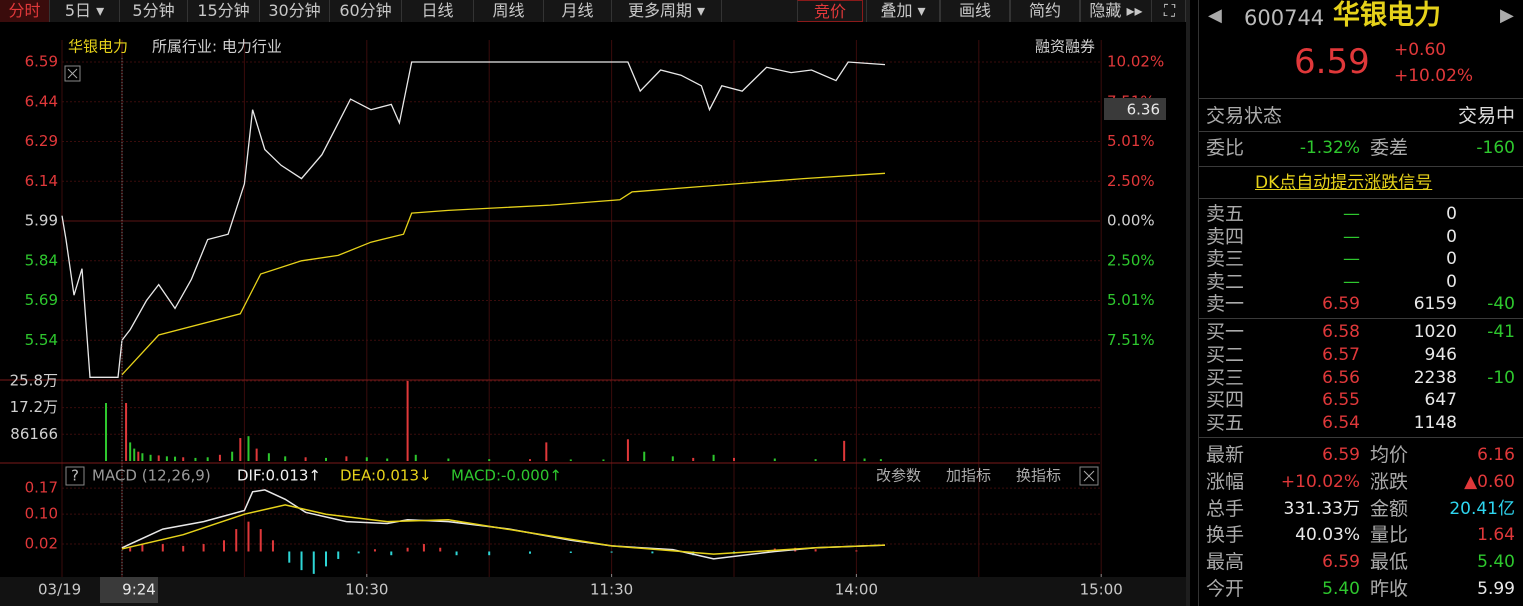  What do you see at coordinates (41, 221) in the screenshot?
I see `y-tick-label: 5.99` at bounding box center [41, 221].